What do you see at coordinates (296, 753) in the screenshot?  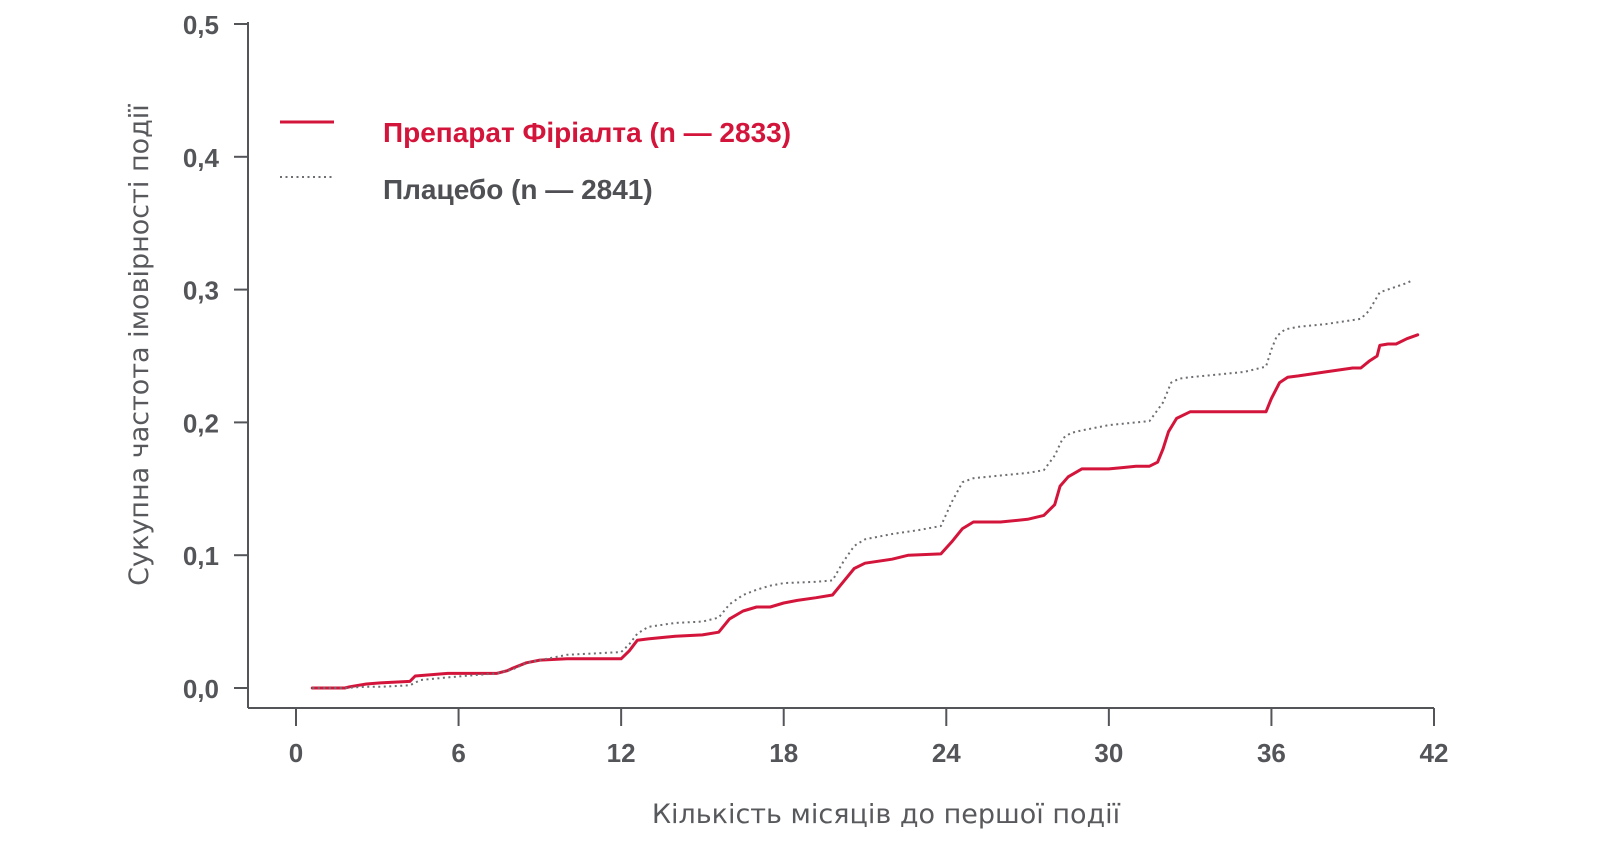 I see `x-tick-label: 0` at bounding box center [296, 753].